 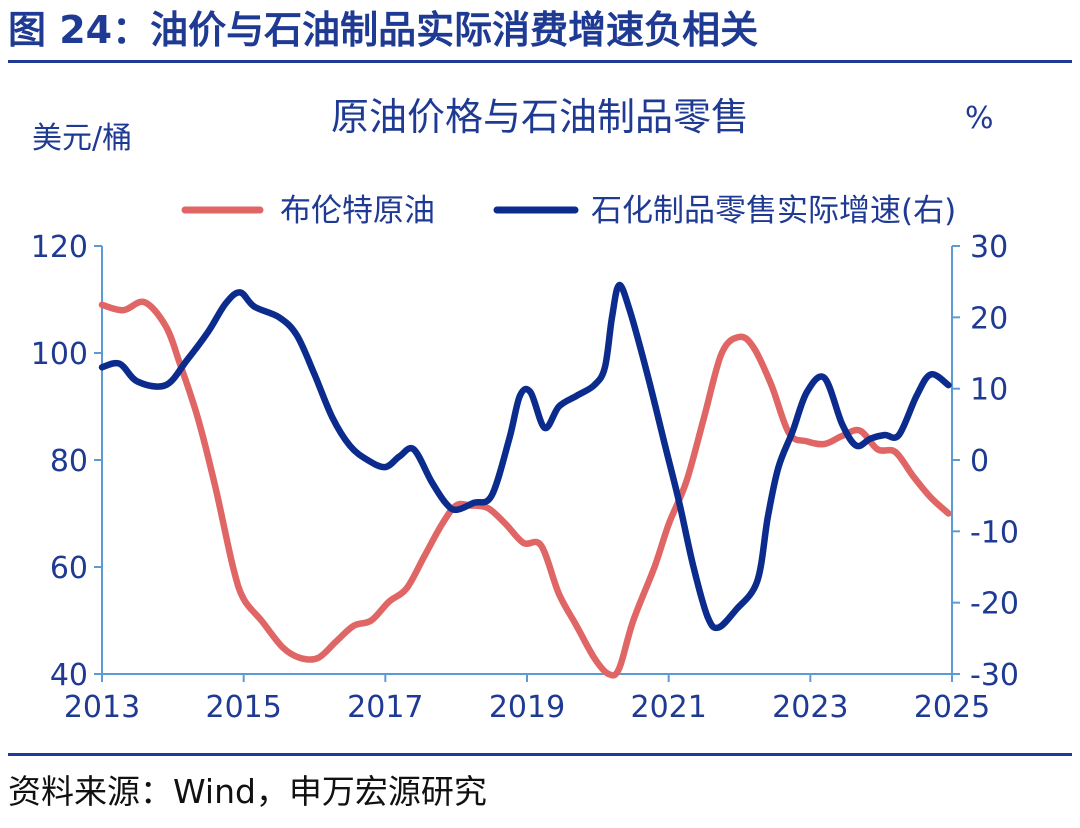 I want to click on y-right-tick-label: -10, so click(x=994, y=532).